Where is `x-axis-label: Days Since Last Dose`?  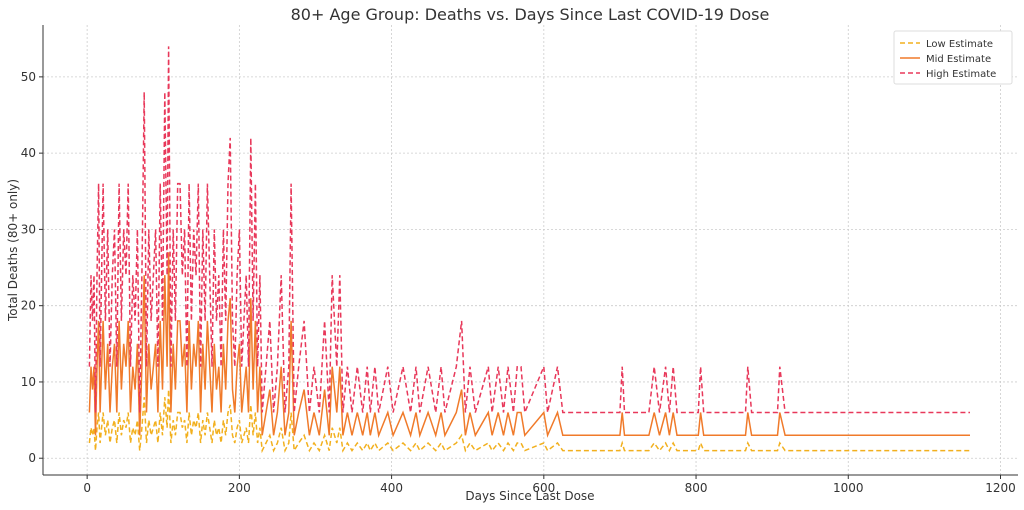 x-axis-label: Days Since Last Dose is located at coordinates (529, 496).